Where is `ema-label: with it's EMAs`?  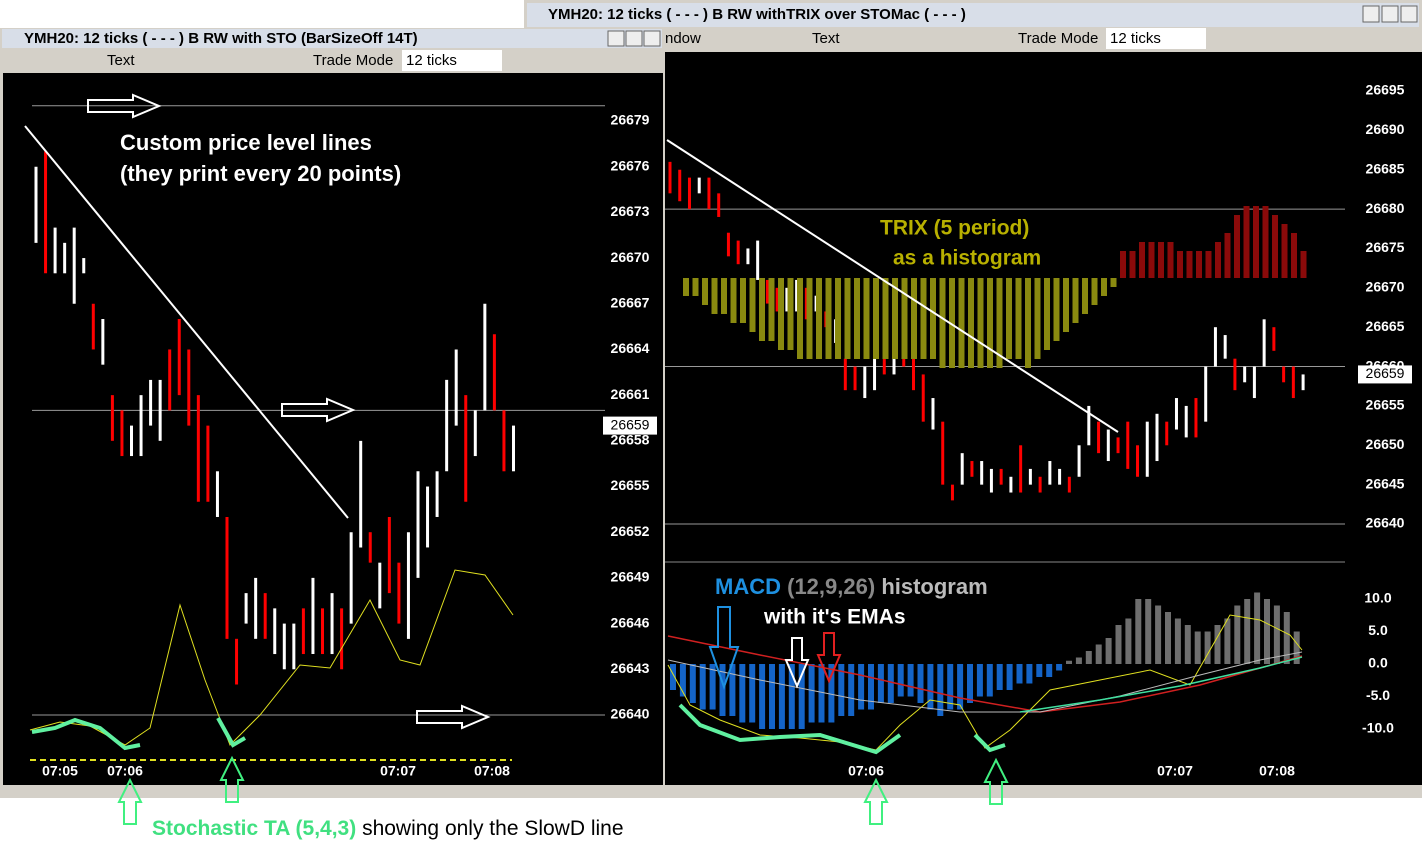 ema-label: with it's EMAs is located at coordinates (834, 617).